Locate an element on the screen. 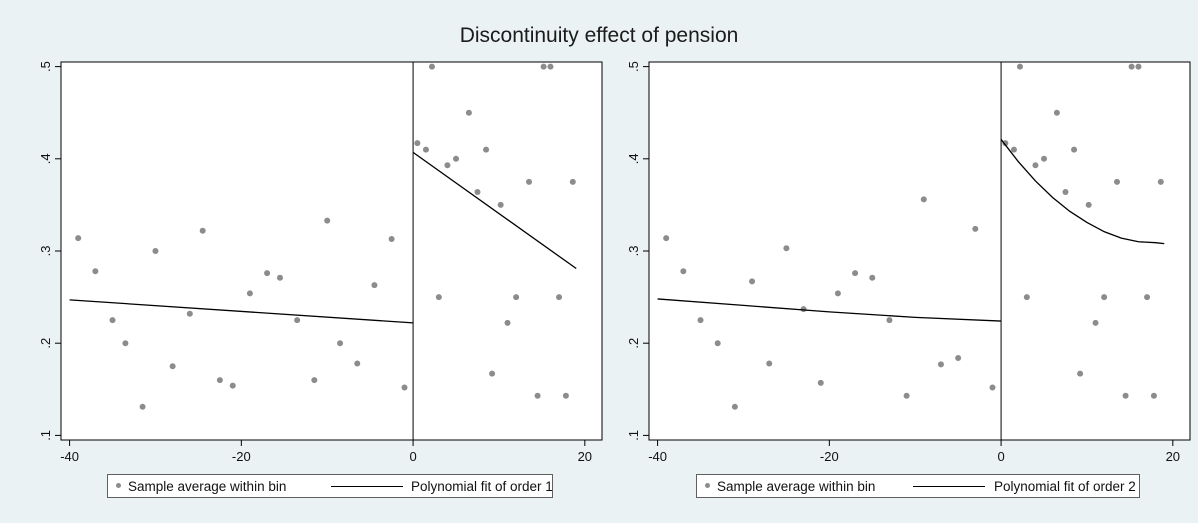 This screenshot has height=523, width=1198. y-tick-label: .5 is located at coordinates (633, 66).